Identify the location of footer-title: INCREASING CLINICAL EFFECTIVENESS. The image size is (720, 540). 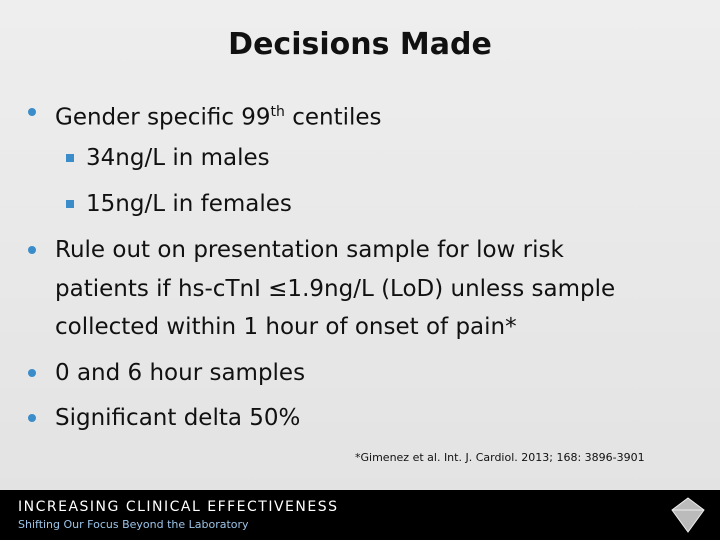
(178, 507).